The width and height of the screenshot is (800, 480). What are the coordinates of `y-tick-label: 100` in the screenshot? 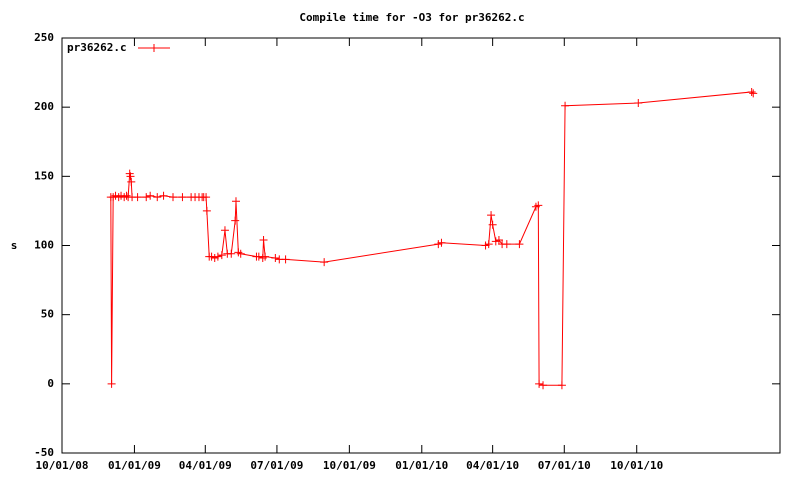 It's located at (44, 245).